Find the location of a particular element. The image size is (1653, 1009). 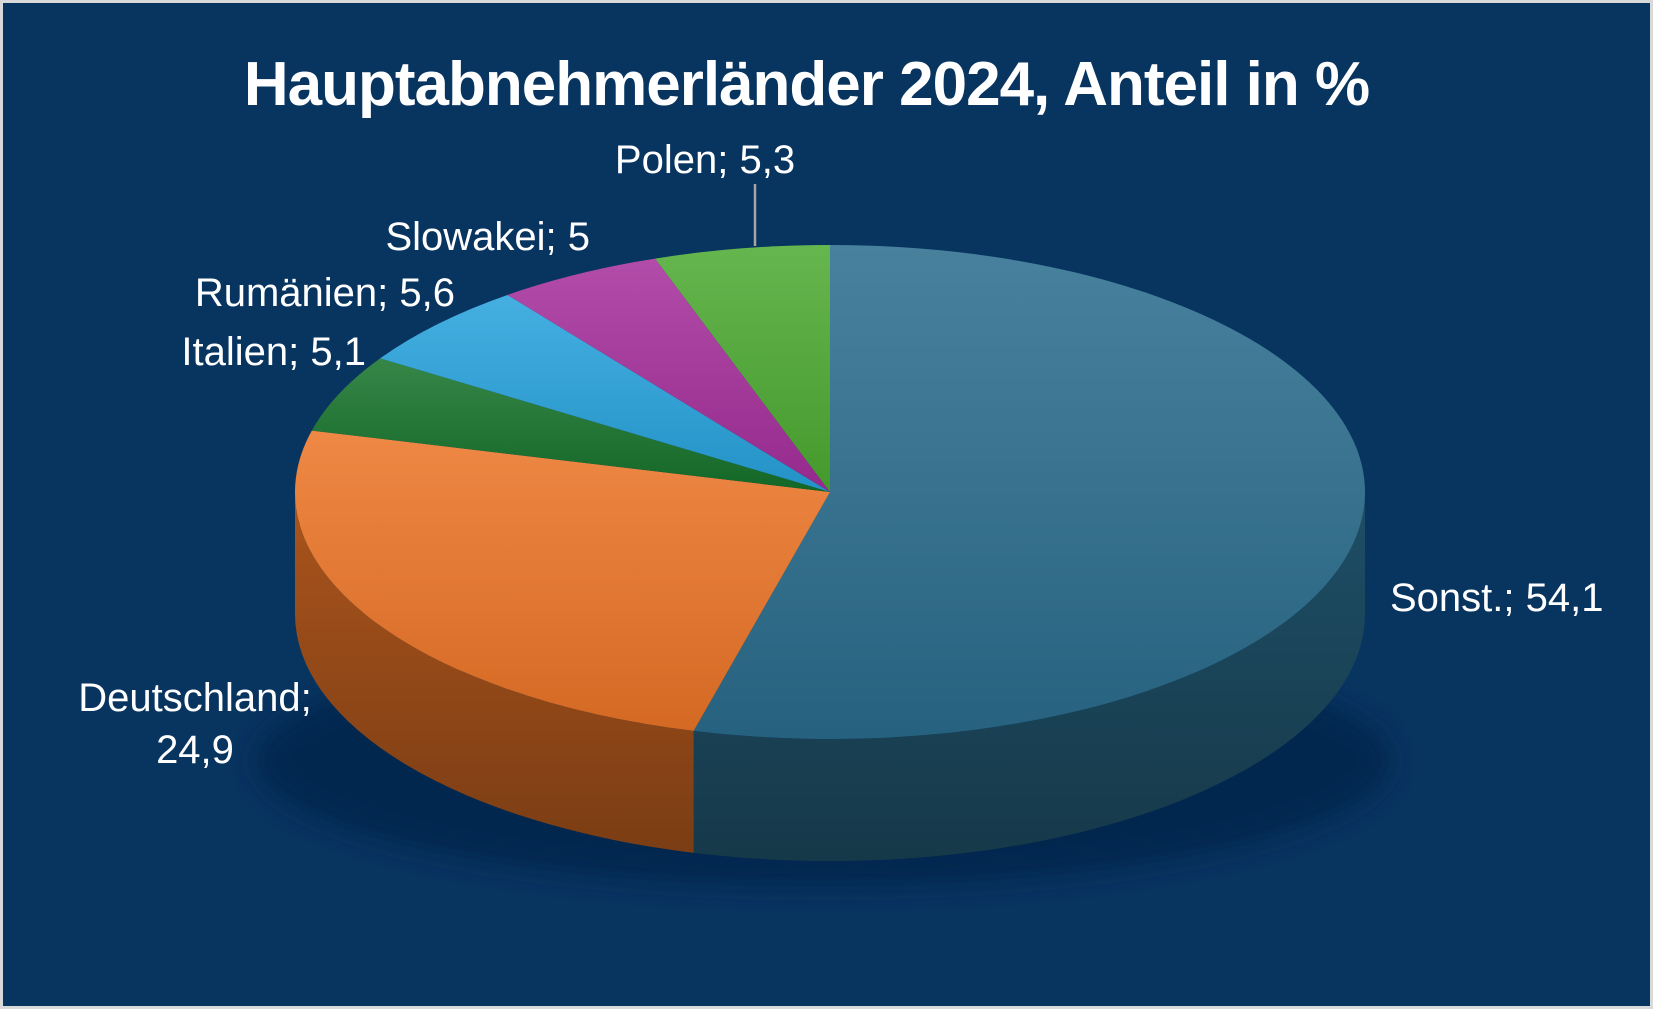

pie-slice-polen is located at coordinates (742, 368).